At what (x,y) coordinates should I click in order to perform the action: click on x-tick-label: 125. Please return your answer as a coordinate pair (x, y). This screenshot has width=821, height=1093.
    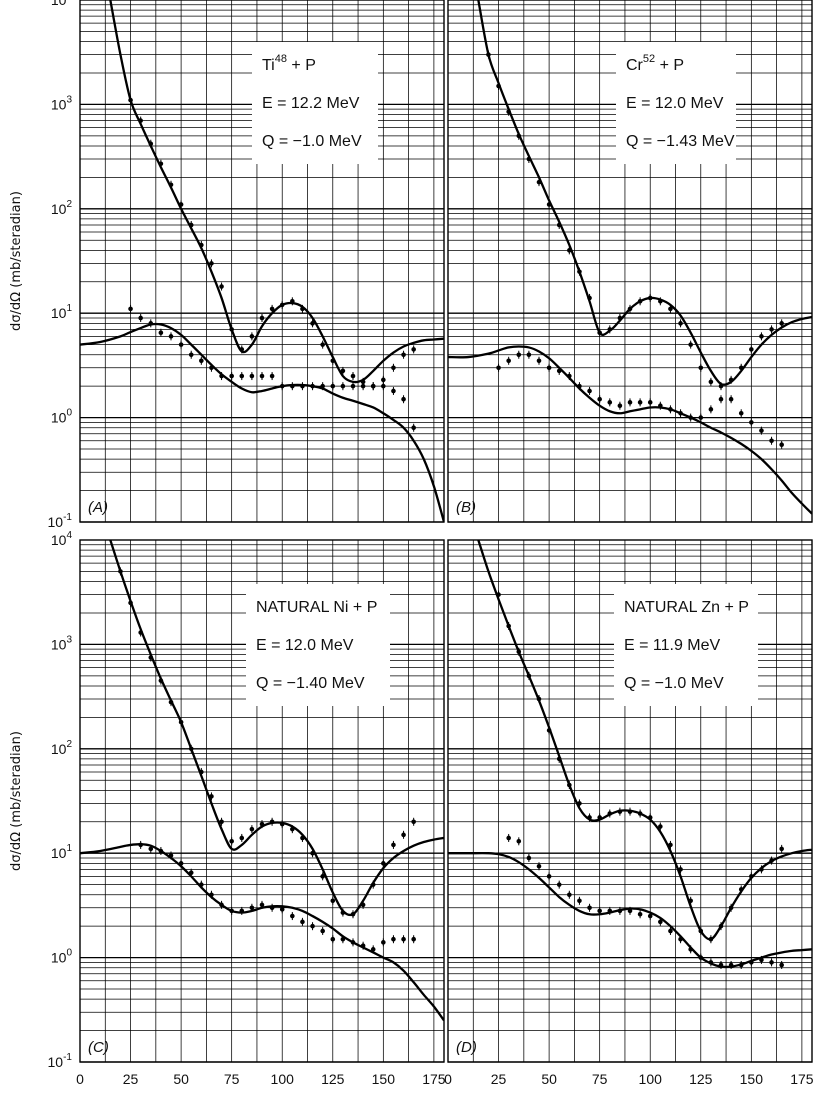
    Looking at the image, I should click on (333, 1079).